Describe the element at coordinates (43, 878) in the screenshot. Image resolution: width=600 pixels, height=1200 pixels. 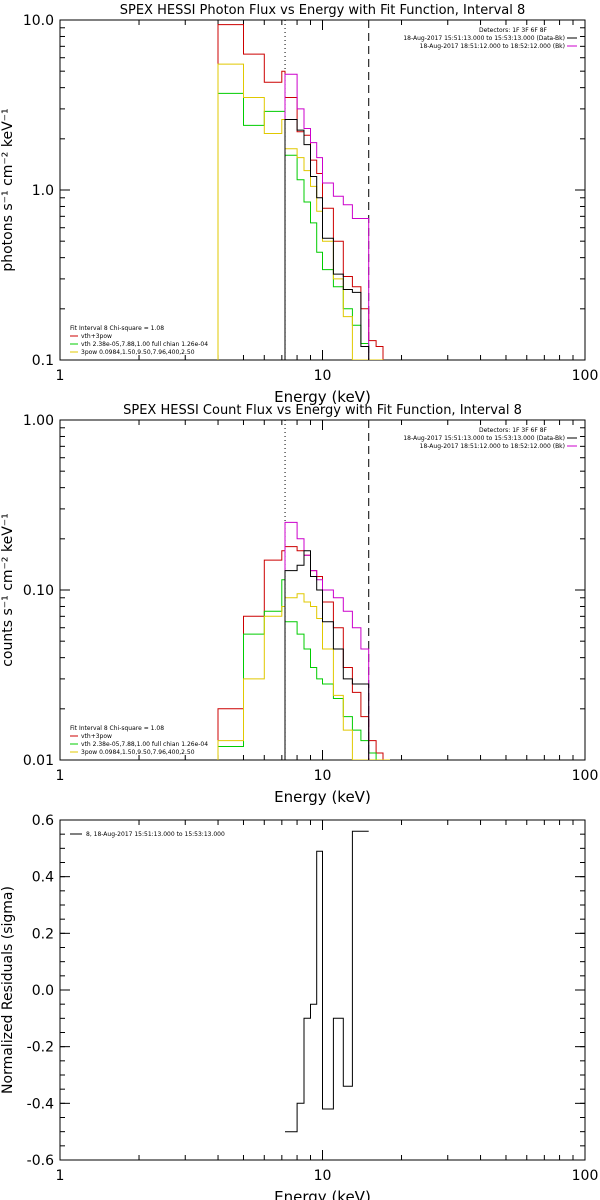
I see `y-tick-label: 0.4` at that location.